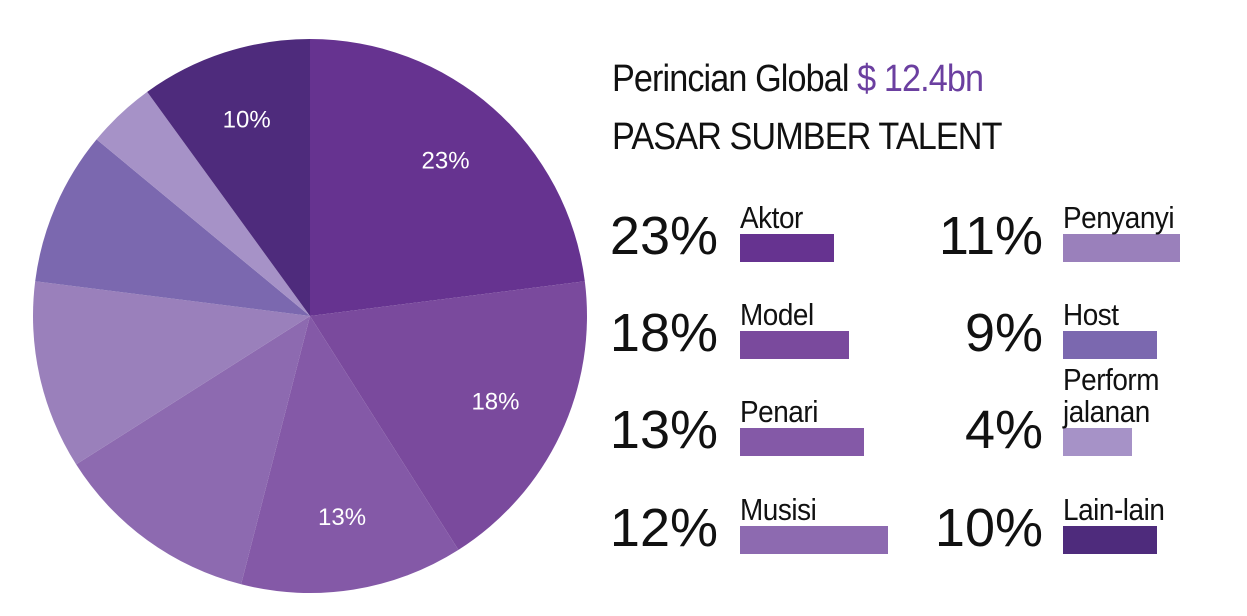  What do you see at coordinates (778, 509) in the screenshot?
I see `legend-label: Musisi` at bounding box center [778, 509].